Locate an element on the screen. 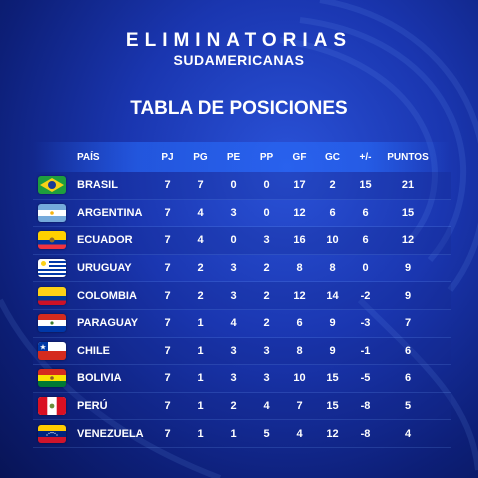 This screenshot has height=478, width=478. venezuela-flag-icon is located at coordinates (52, 433).